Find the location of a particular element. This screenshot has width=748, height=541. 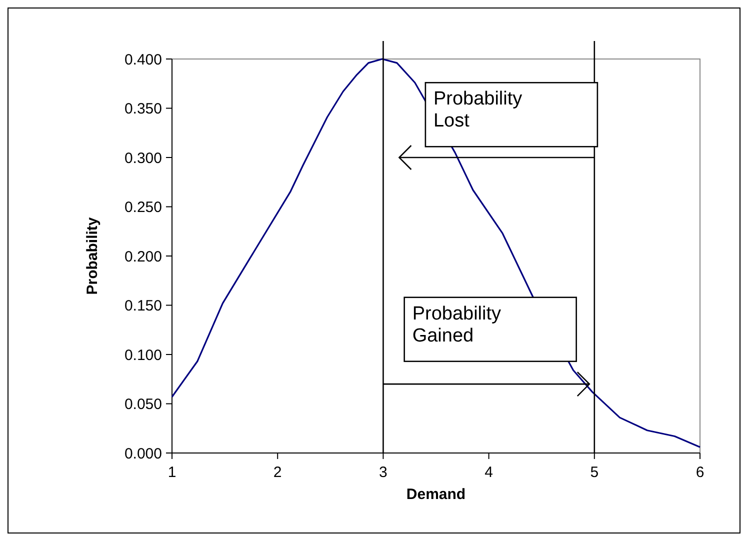

y-tick-label: 0.150 is located at coordinates (143, 306).